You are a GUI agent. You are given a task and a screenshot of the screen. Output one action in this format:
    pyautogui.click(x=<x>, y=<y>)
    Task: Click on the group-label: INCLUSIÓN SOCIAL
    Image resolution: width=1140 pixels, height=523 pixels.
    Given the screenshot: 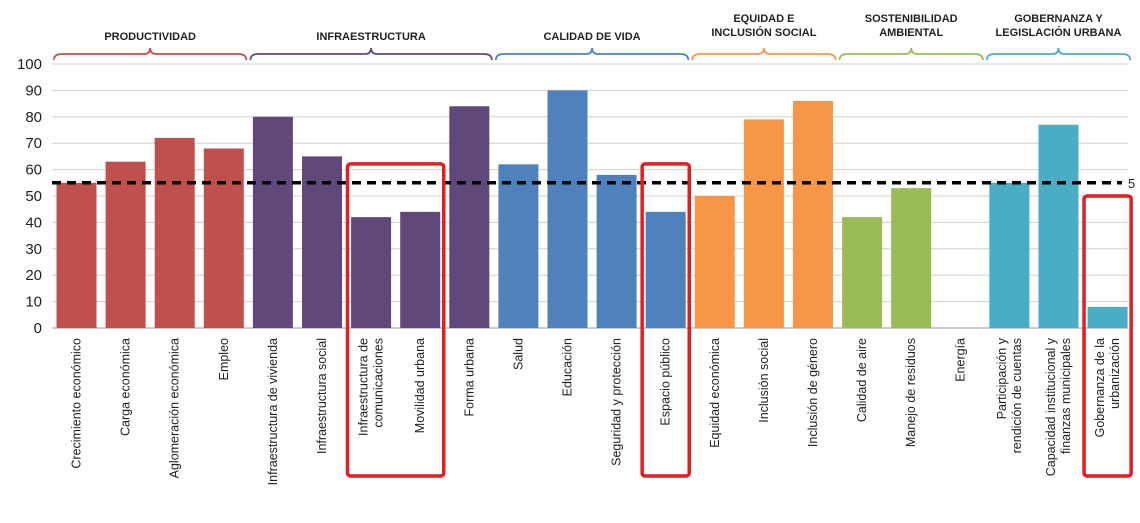 What is the action you would take?
    pyautogui.click(x=763, y=32)
    